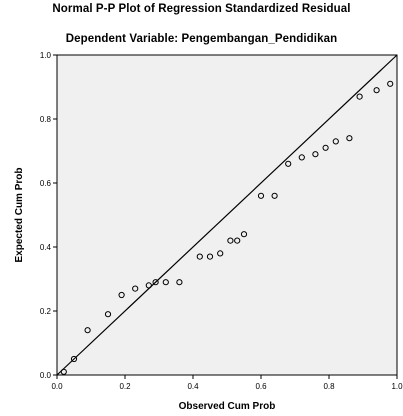 Image resolution: width=403 pixels, height=416 pixels. Describe the element at coordinates (46, 311) in the screenshot. I see `y-tick-label: 0.2` at that location.